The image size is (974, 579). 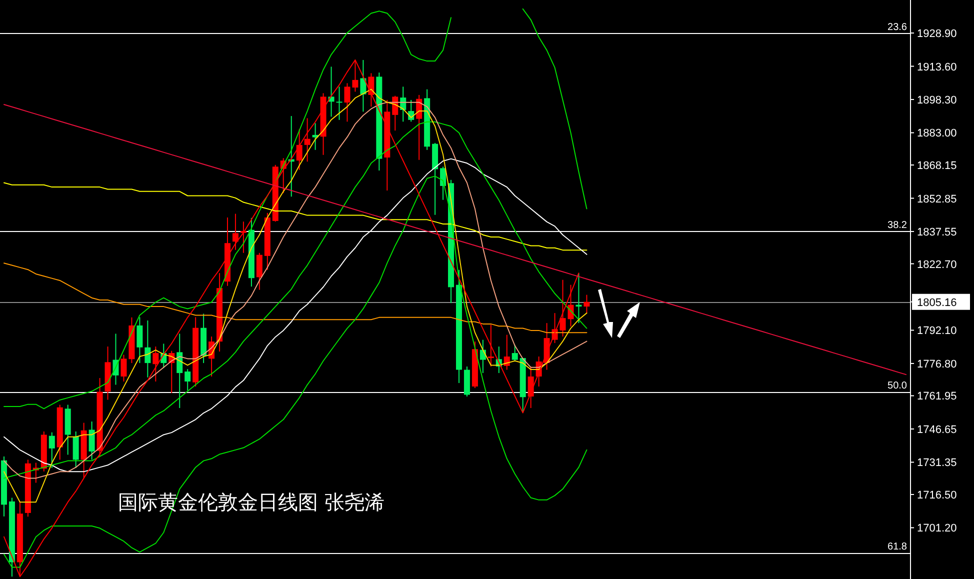 What do you see at coordinates (898, 386) in the screenshot?
I see `annotation: 50.0` at bounding box center [898, 386].